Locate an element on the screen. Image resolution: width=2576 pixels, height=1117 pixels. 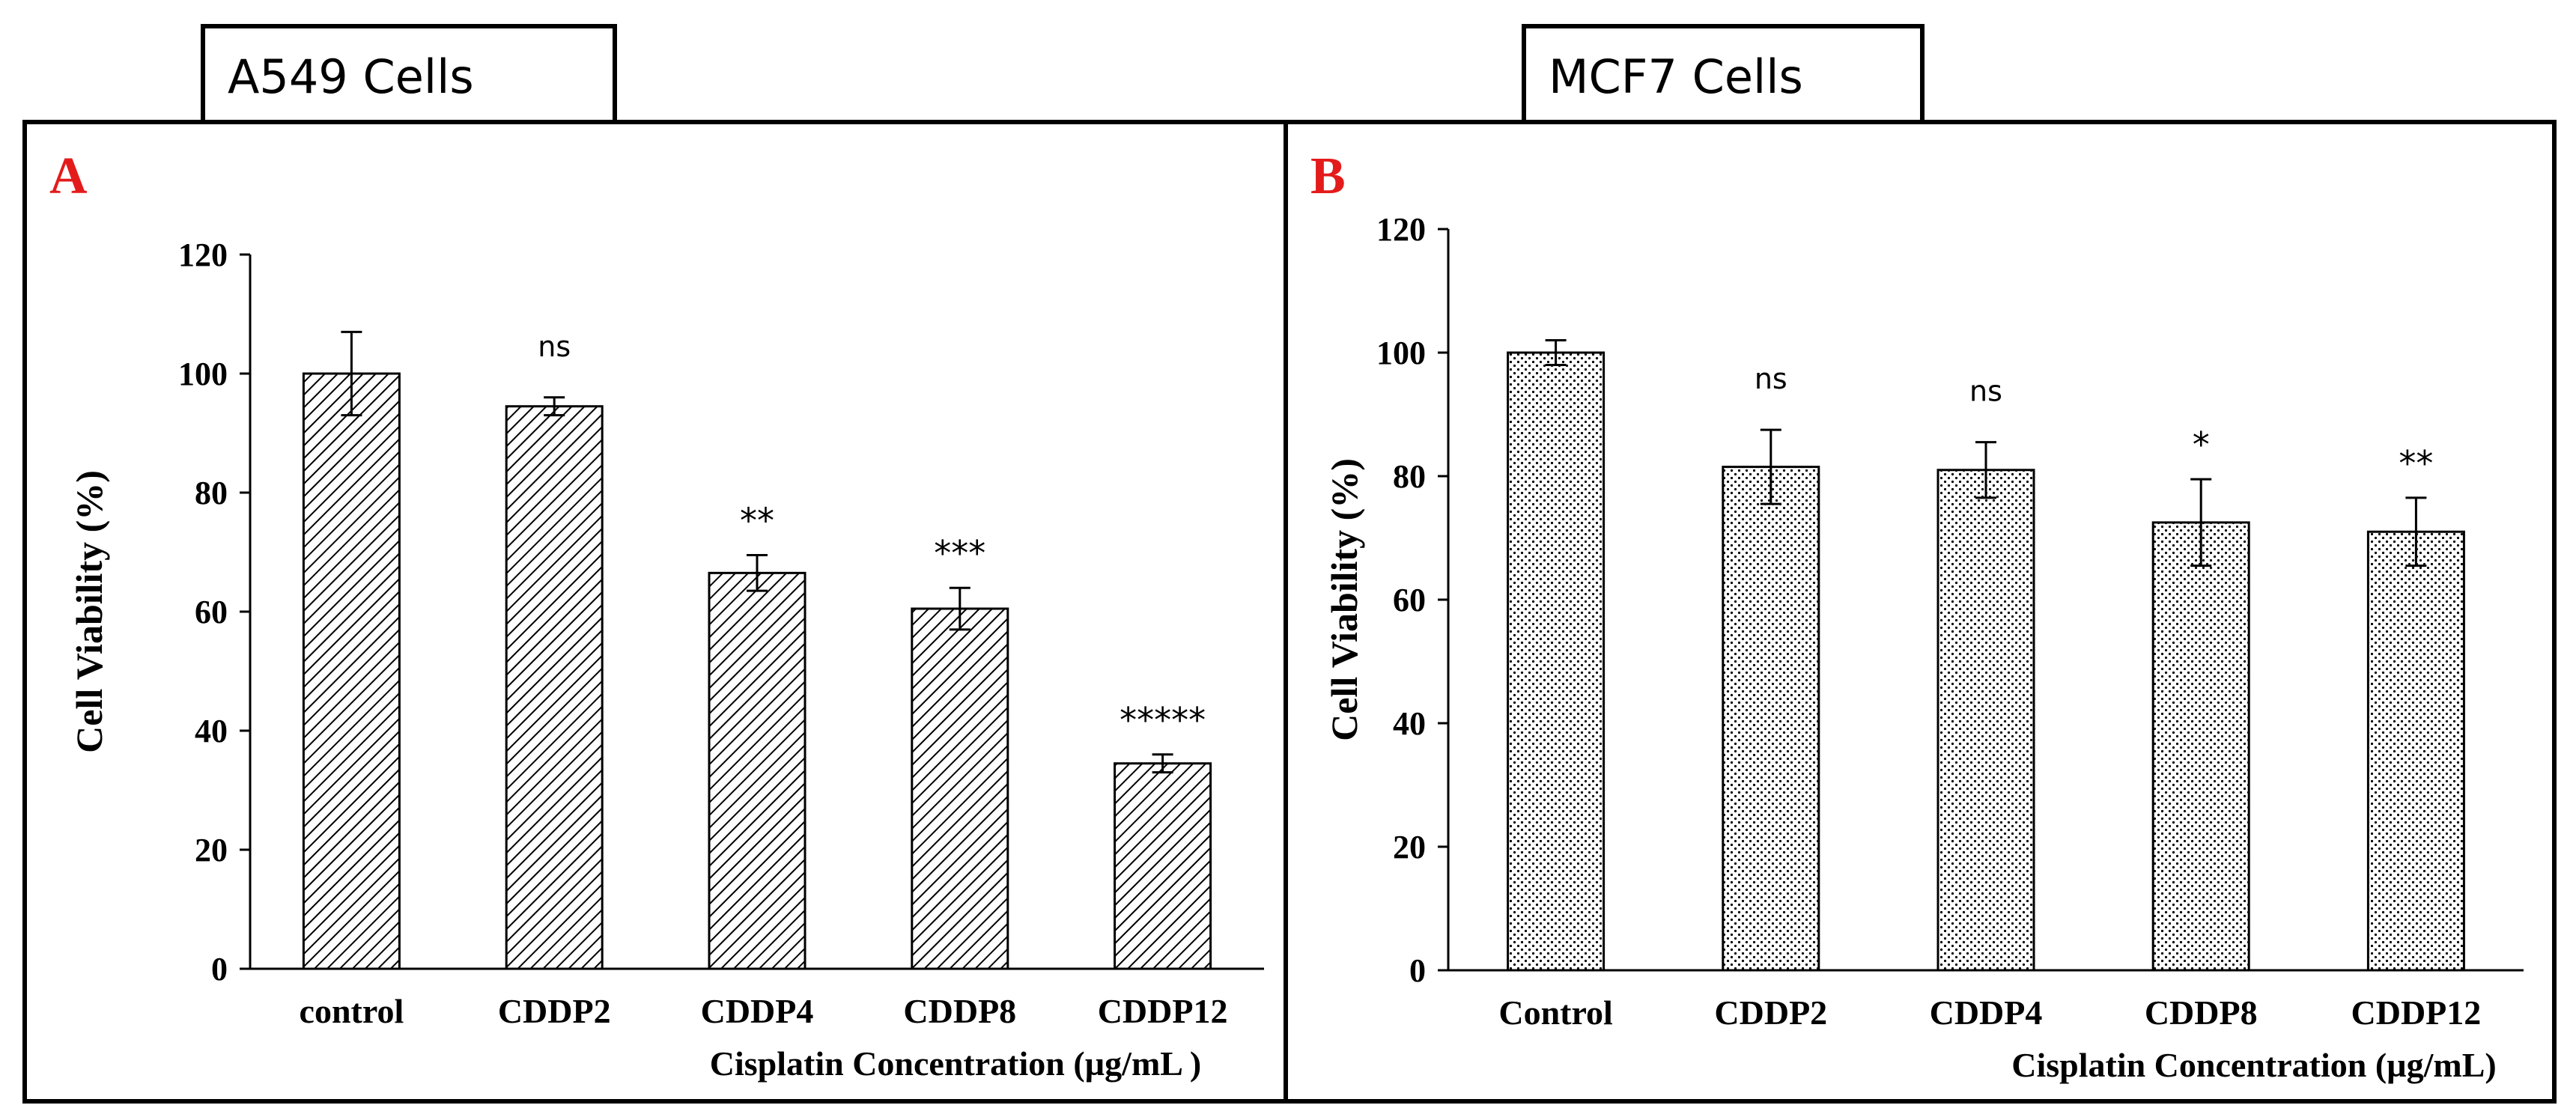
chart-a-y-tick-label: 120 is located at coordinates (203, 255).